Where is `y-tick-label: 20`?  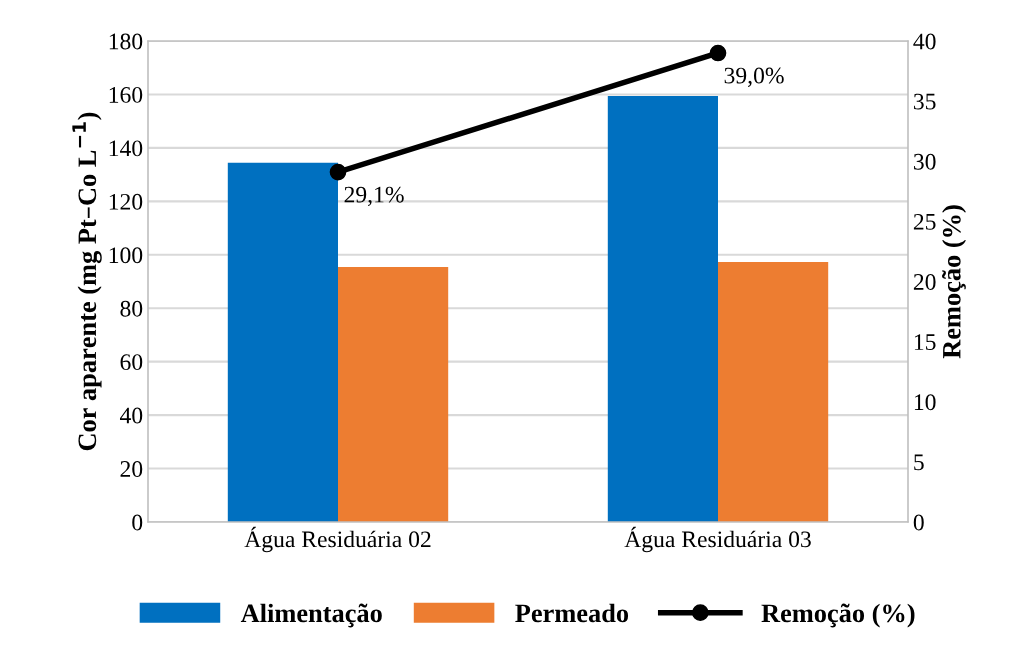 y-tick-label: 20 is located at coordinates (131, 469).